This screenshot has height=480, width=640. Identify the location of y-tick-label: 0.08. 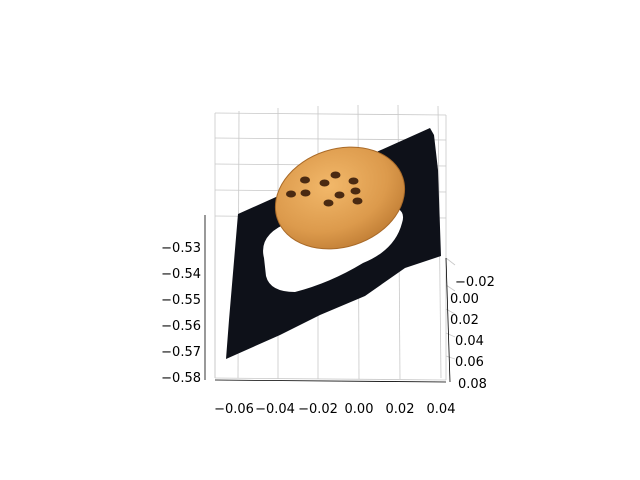
(472, 384).